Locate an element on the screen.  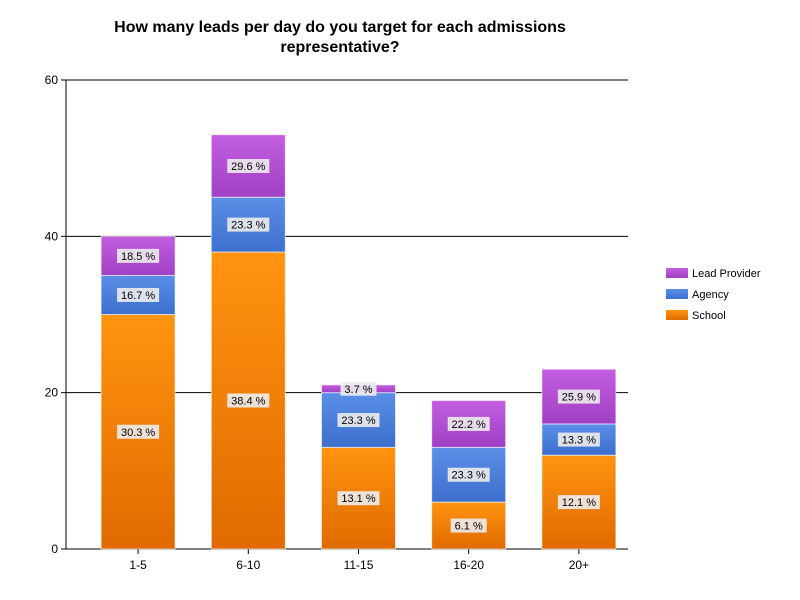
data-label: 38.4 % is located at coordinates (248, 401).